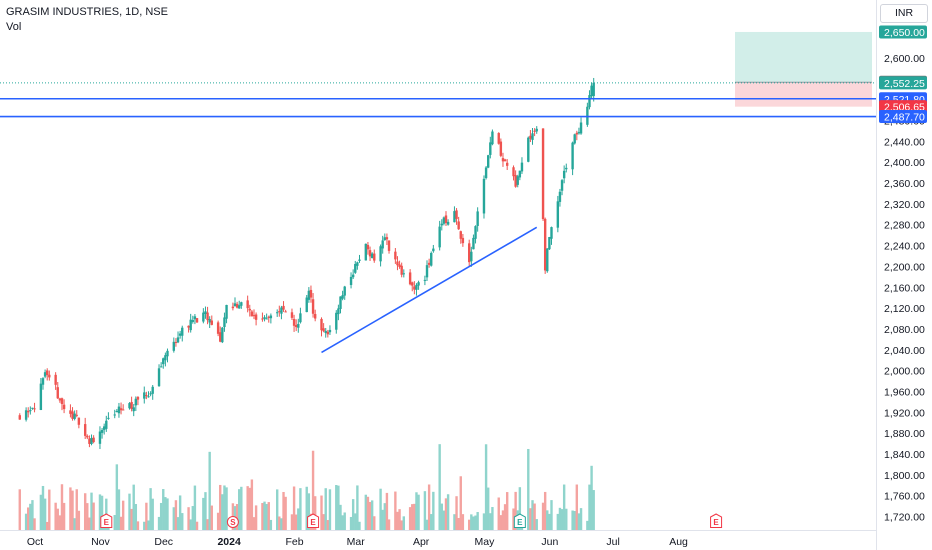 The width and height of the screenshot is (932, 550). Describe the element at coordinates (904, 476) in the screenshot. I see `y-tick-label: 1,800.00` at that location.